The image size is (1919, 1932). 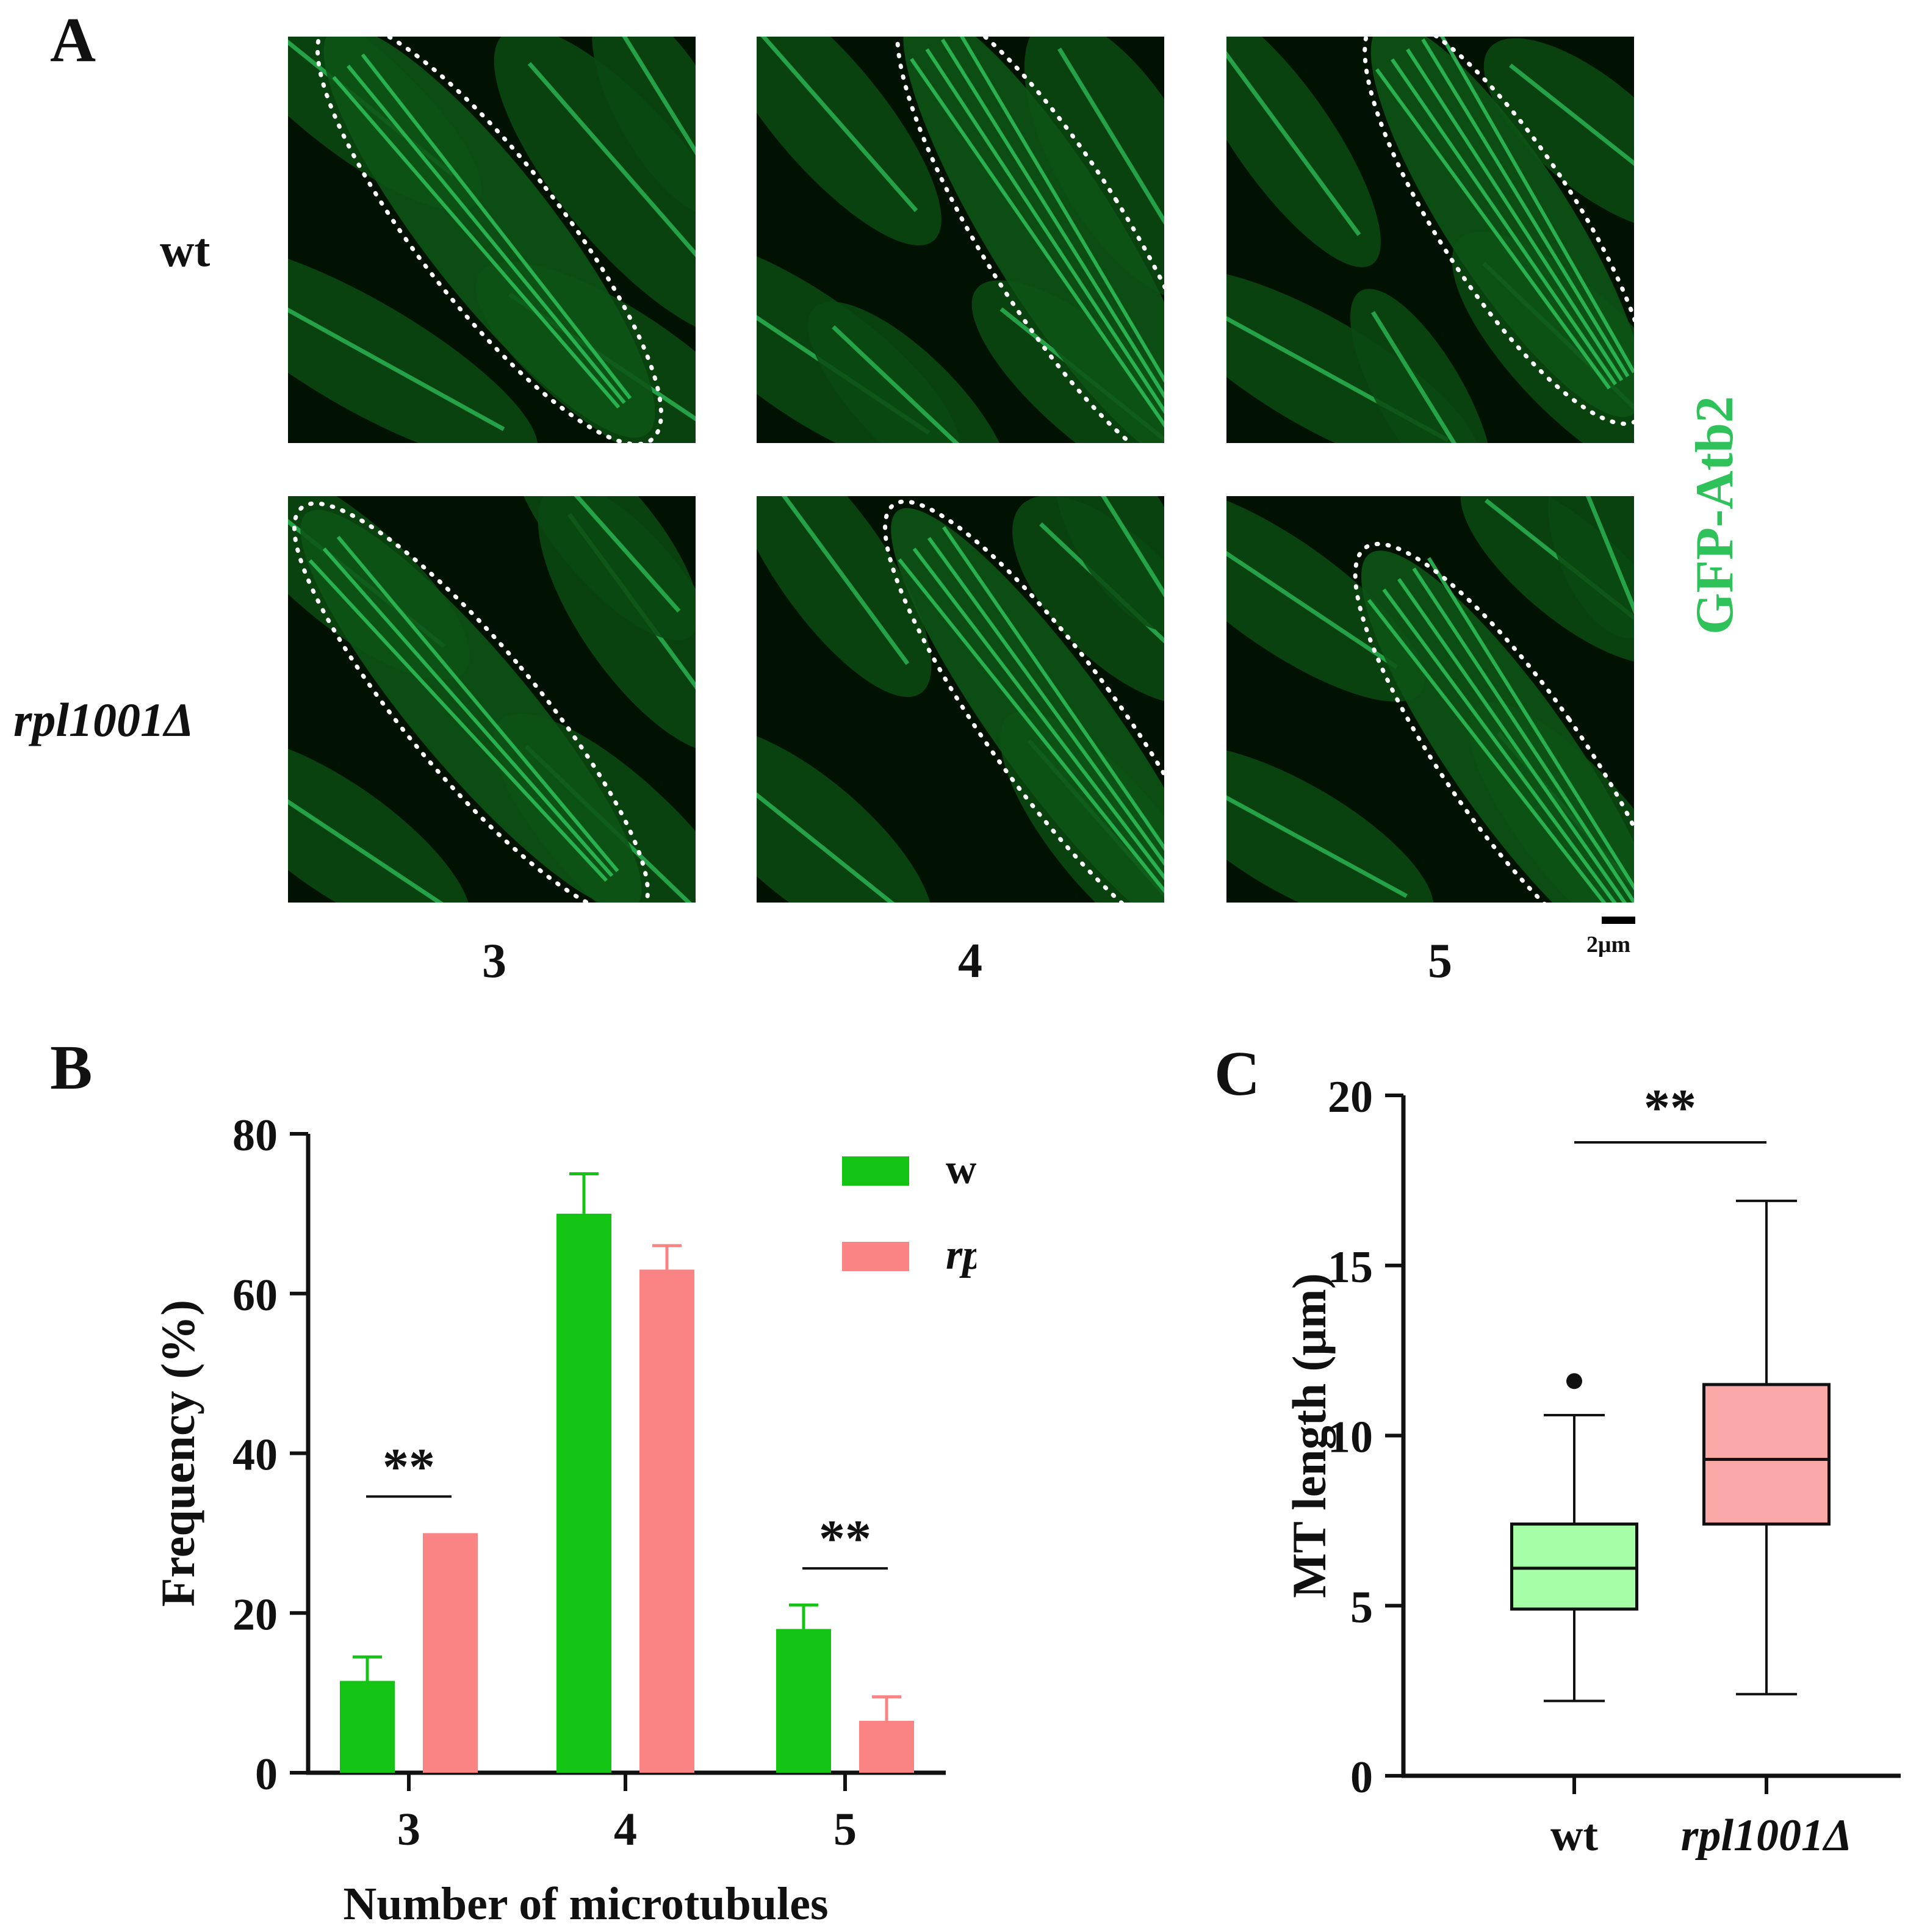 What do you see at coordinates (255, 1296) in the screenshot?
I see `y-tick-label: 60` at bounding box center [255, 1296].